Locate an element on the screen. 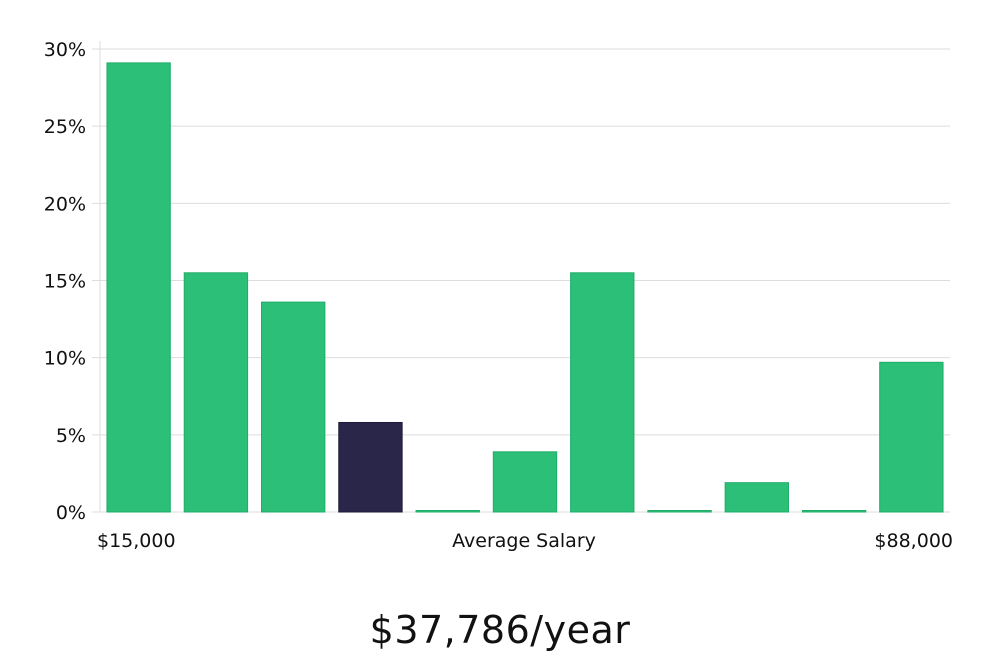 This screenshot has height=660, width=1000. y-tick-label: 5% is located at coordinates (71, 436).